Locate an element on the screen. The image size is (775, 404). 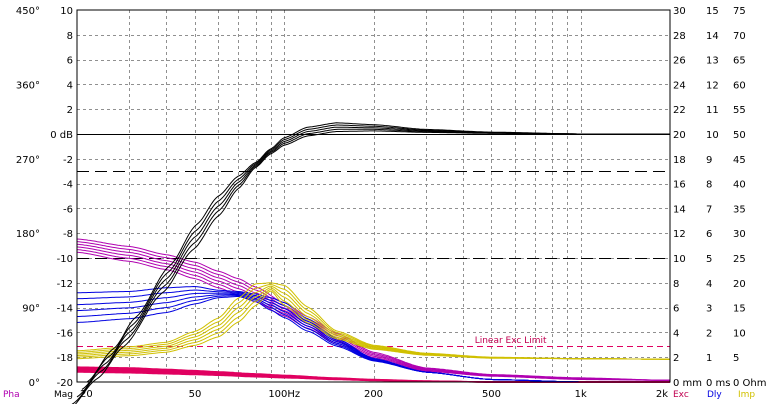
delay-tick-label: 11 is located at coordinates (712, 110).